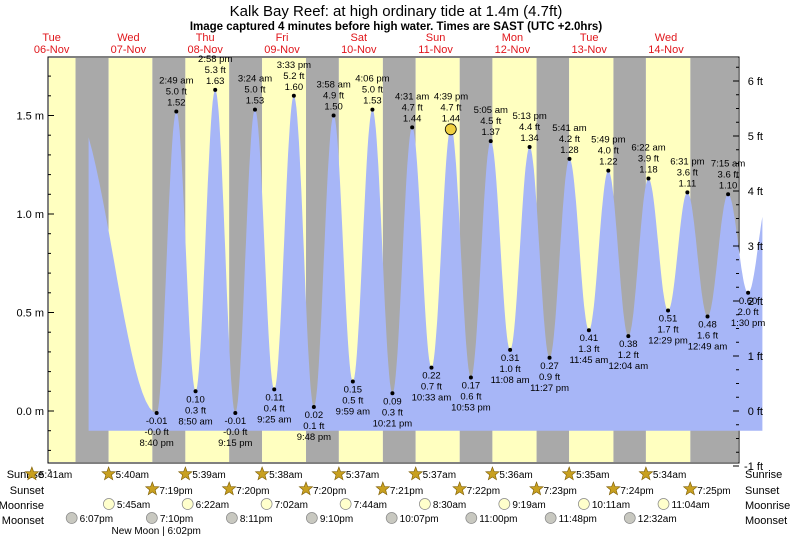 The width and height of the screenshot is (793, 539). I want to click on tide-metre-label: -0.01, so click(235, 421).